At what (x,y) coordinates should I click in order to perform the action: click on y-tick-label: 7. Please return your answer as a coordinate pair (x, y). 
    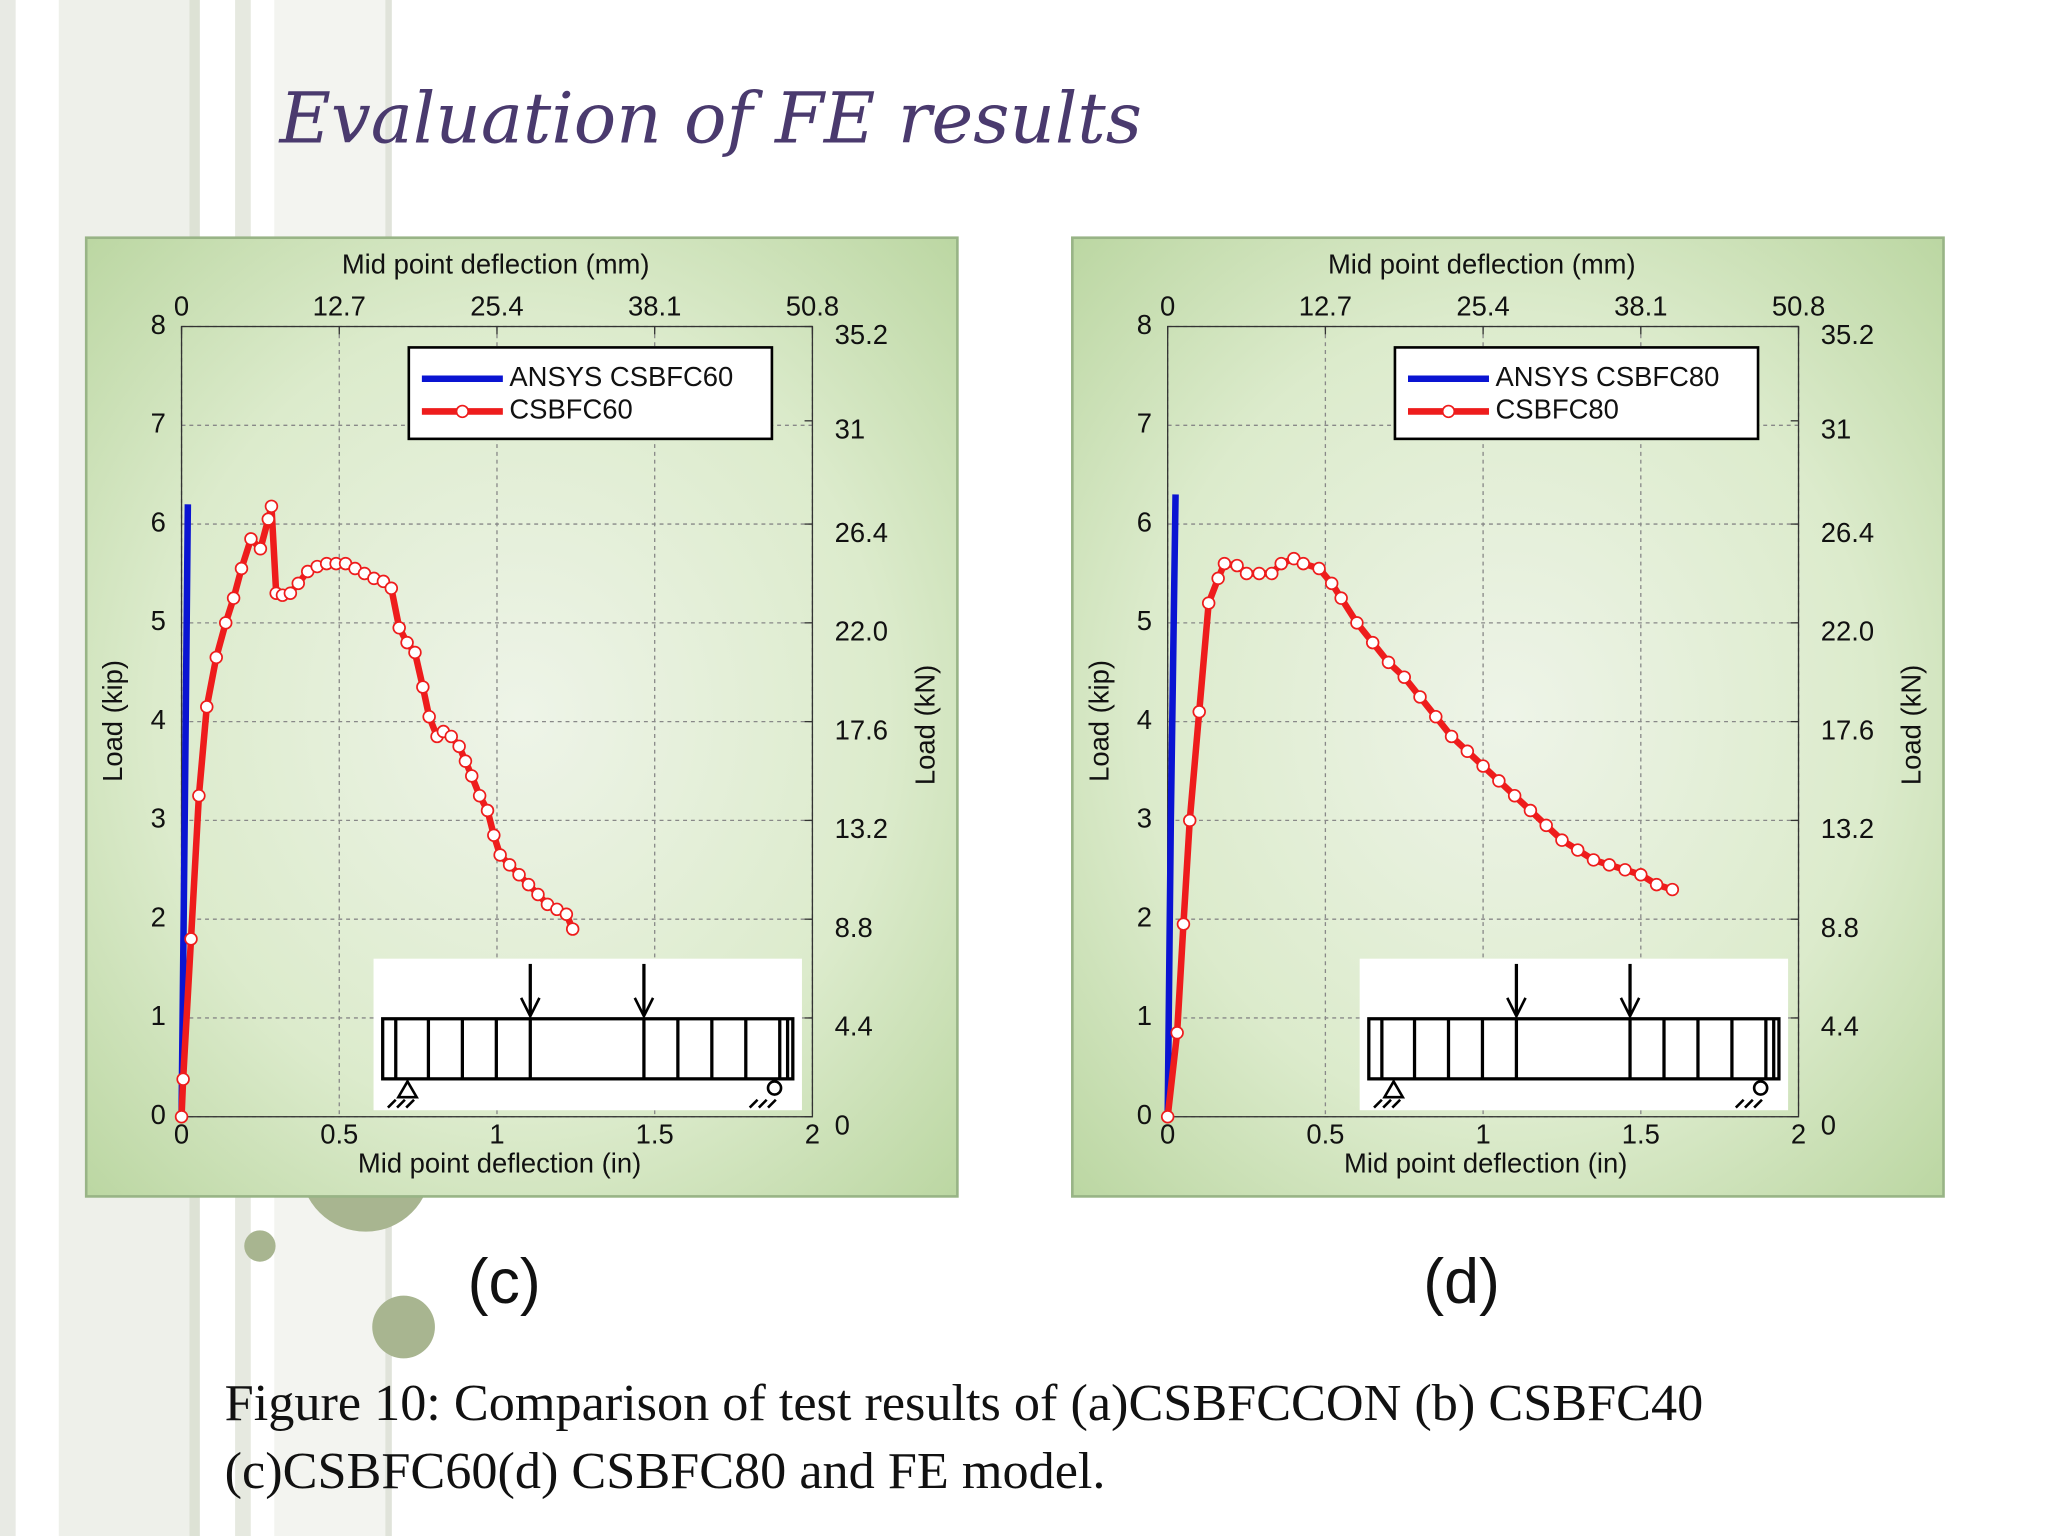
    Looking at the image, I should click on (1144, 423).